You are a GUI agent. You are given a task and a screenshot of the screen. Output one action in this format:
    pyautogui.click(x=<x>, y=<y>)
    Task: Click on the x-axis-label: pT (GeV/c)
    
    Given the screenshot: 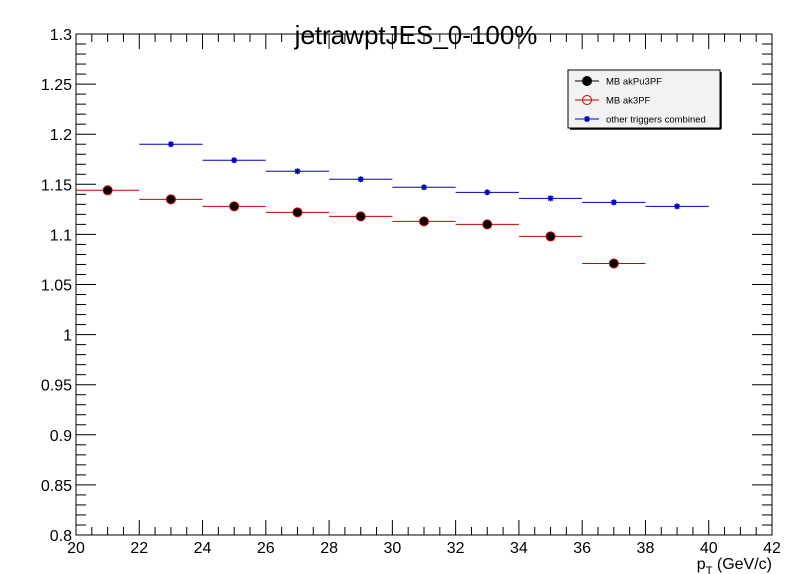 What is the action you would take?
    pyautogui.click(x=734, y=565)
    